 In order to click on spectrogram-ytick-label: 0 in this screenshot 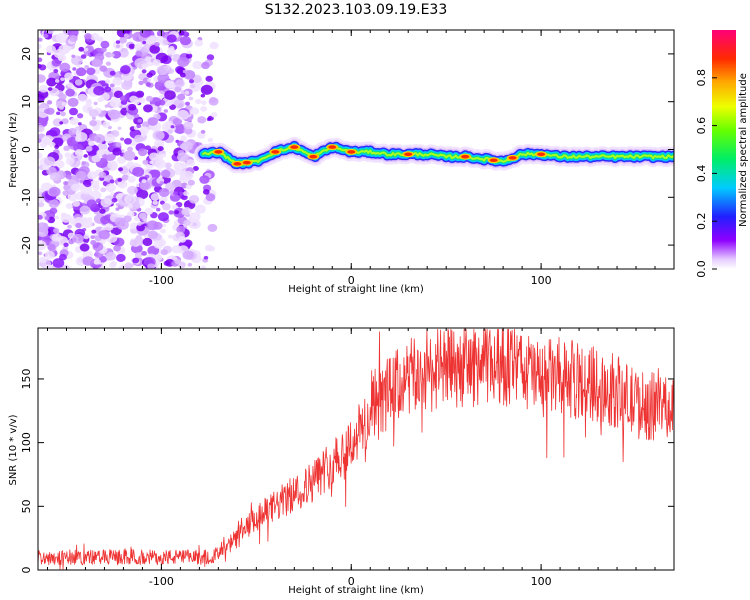, I will do `click(26, 149)`.